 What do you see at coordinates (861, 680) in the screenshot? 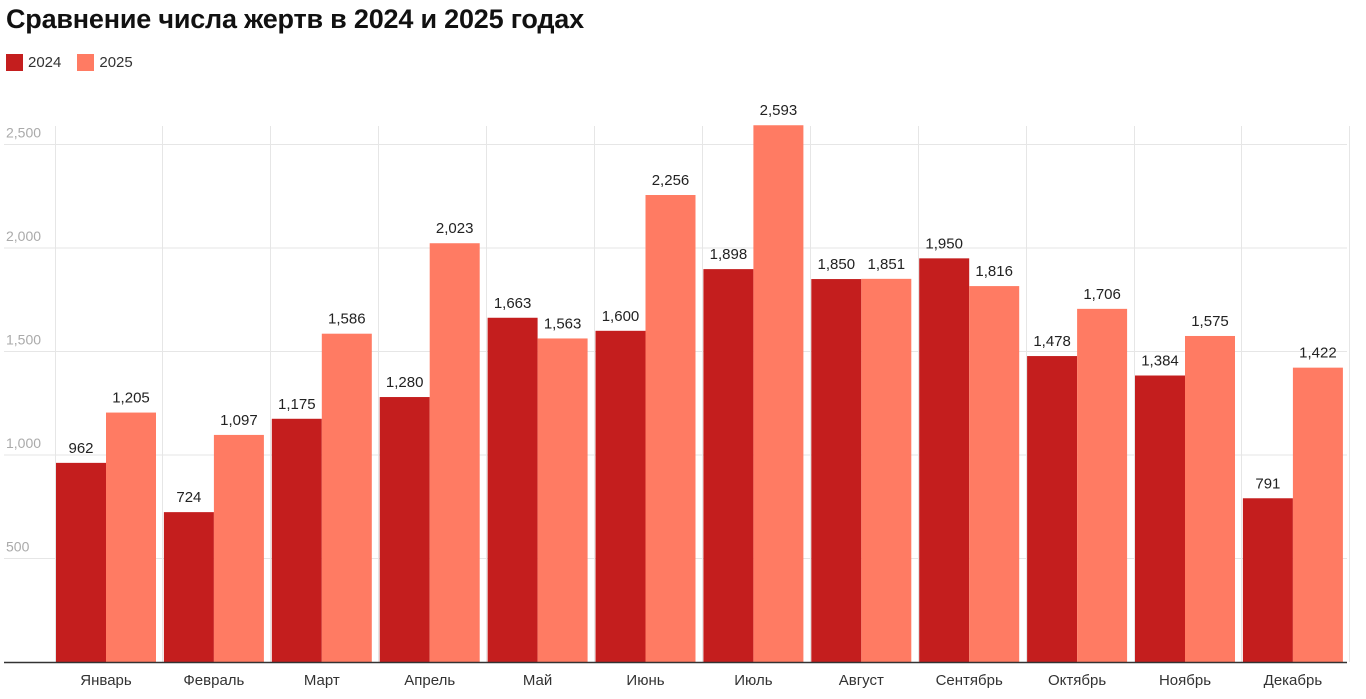
I see `x-tick-label-7: Август` at bounding box center [861, 680].